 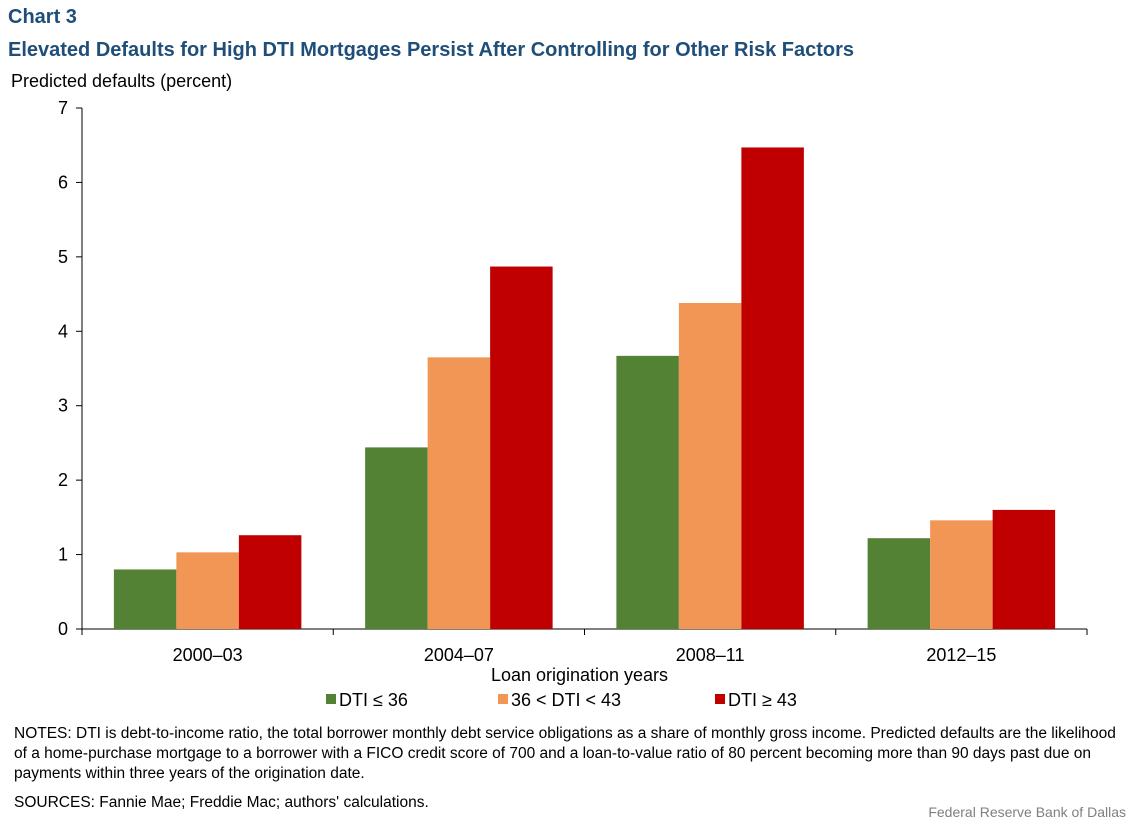 I want to click on y-tick-label: 1, so click(x=63, y=555).